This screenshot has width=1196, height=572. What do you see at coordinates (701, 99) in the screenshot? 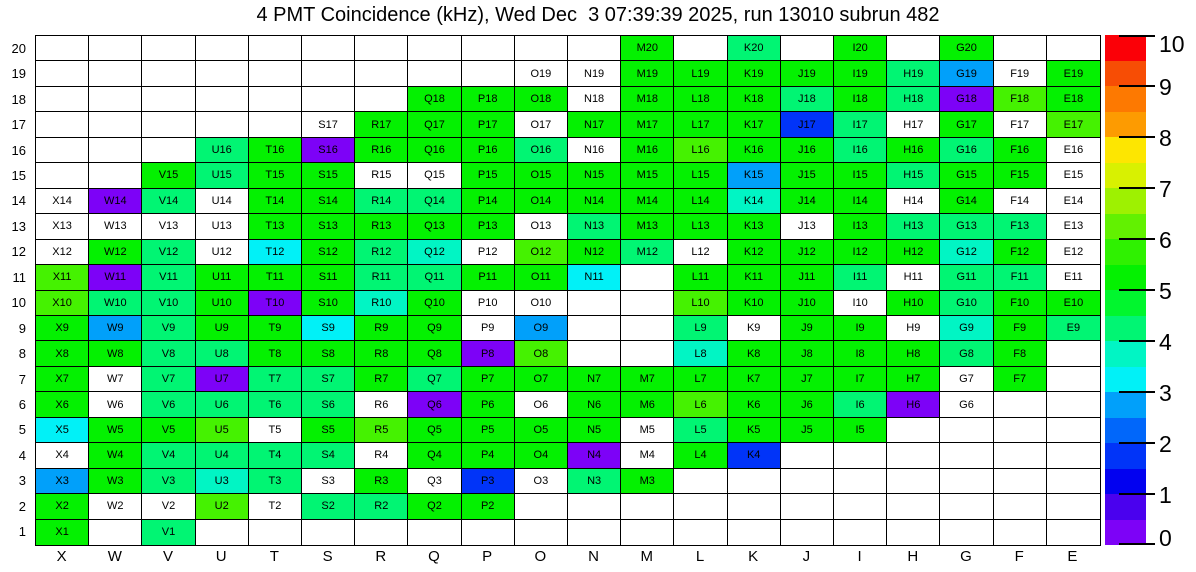
I see `heatmap-cell: L18` at bounding box center [701, 99].